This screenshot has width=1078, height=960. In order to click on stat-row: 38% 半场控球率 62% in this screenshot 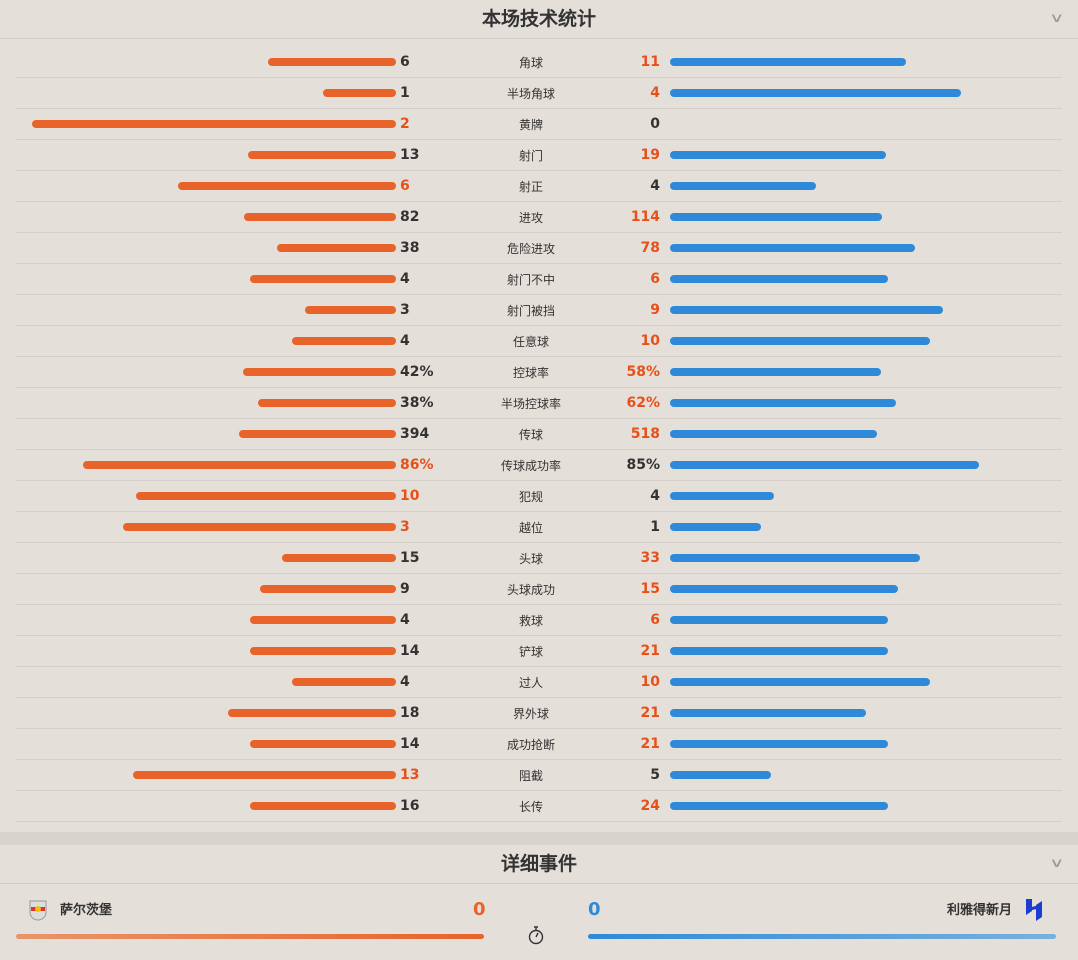, I will do `click(539, 403)`.